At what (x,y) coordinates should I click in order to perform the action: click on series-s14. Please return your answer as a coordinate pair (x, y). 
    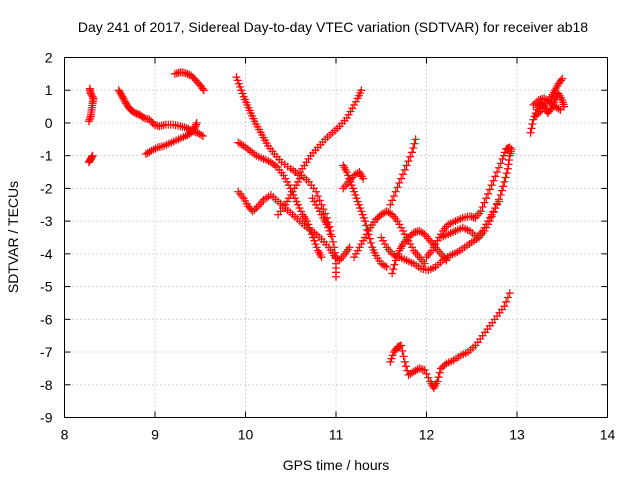
    Looking at the image, I should click on (389, 237).